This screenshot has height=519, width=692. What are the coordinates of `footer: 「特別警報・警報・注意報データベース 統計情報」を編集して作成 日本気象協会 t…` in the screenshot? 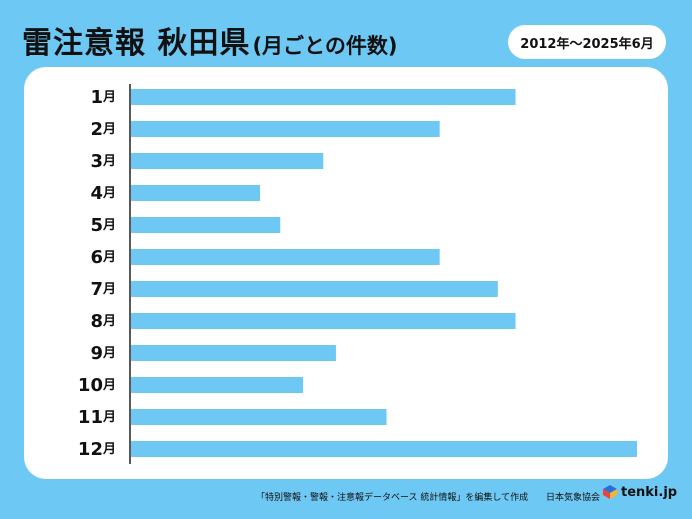 It's located at (358, 496).